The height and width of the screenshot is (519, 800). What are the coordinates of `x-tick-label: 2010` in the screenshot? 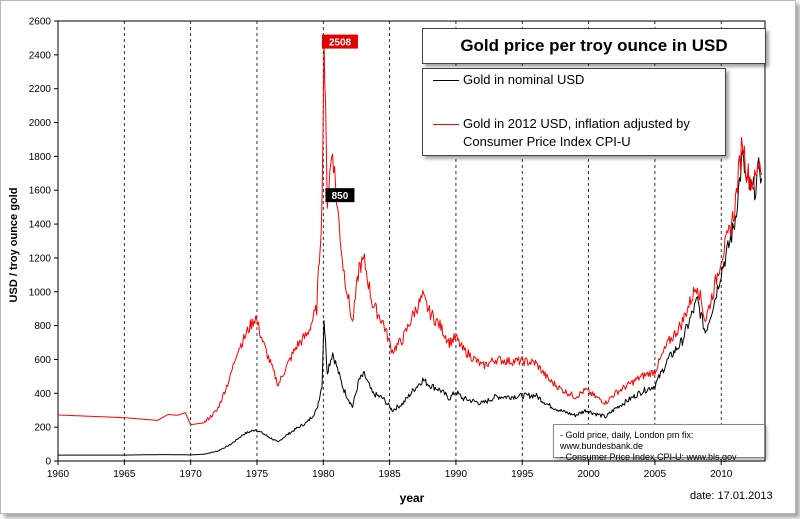 It's located at (721, 474).